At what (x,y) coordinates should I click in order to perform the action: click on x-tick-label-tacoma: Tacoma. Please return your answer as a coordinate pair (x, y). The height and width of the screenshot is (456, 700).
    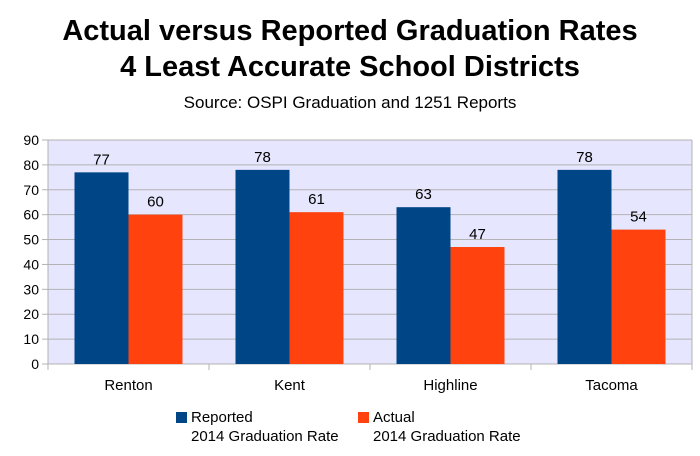
    Looking at the image, I should click on (611, 385).